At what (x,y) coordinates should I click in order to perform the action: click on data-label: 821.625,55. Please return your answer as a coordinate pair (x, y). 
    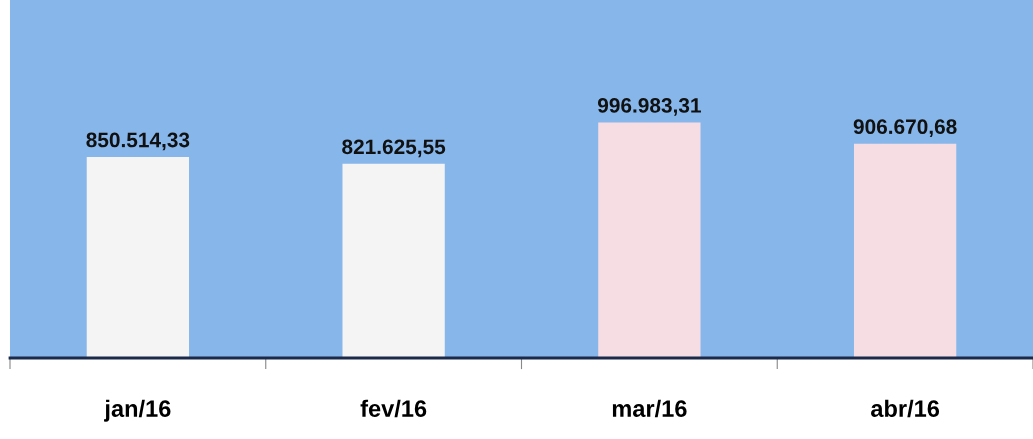
    Looking at the image, I should click on (394, 148).